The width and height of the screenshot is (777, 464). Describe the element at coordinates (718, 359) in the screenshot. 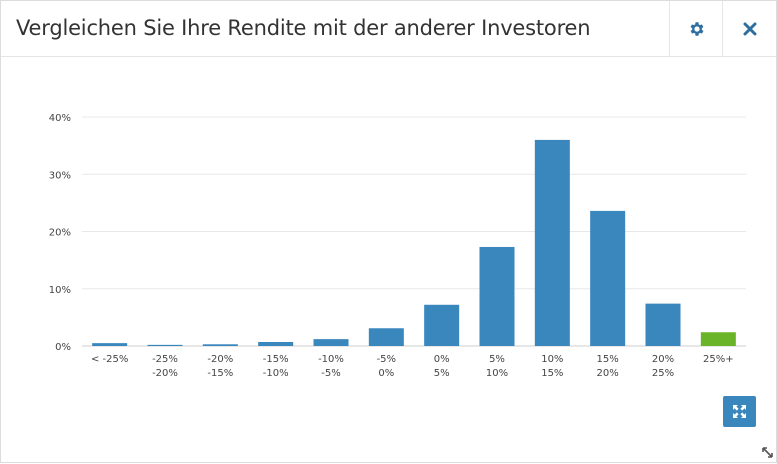

I see `x-tick-label: 25%+` at that location.